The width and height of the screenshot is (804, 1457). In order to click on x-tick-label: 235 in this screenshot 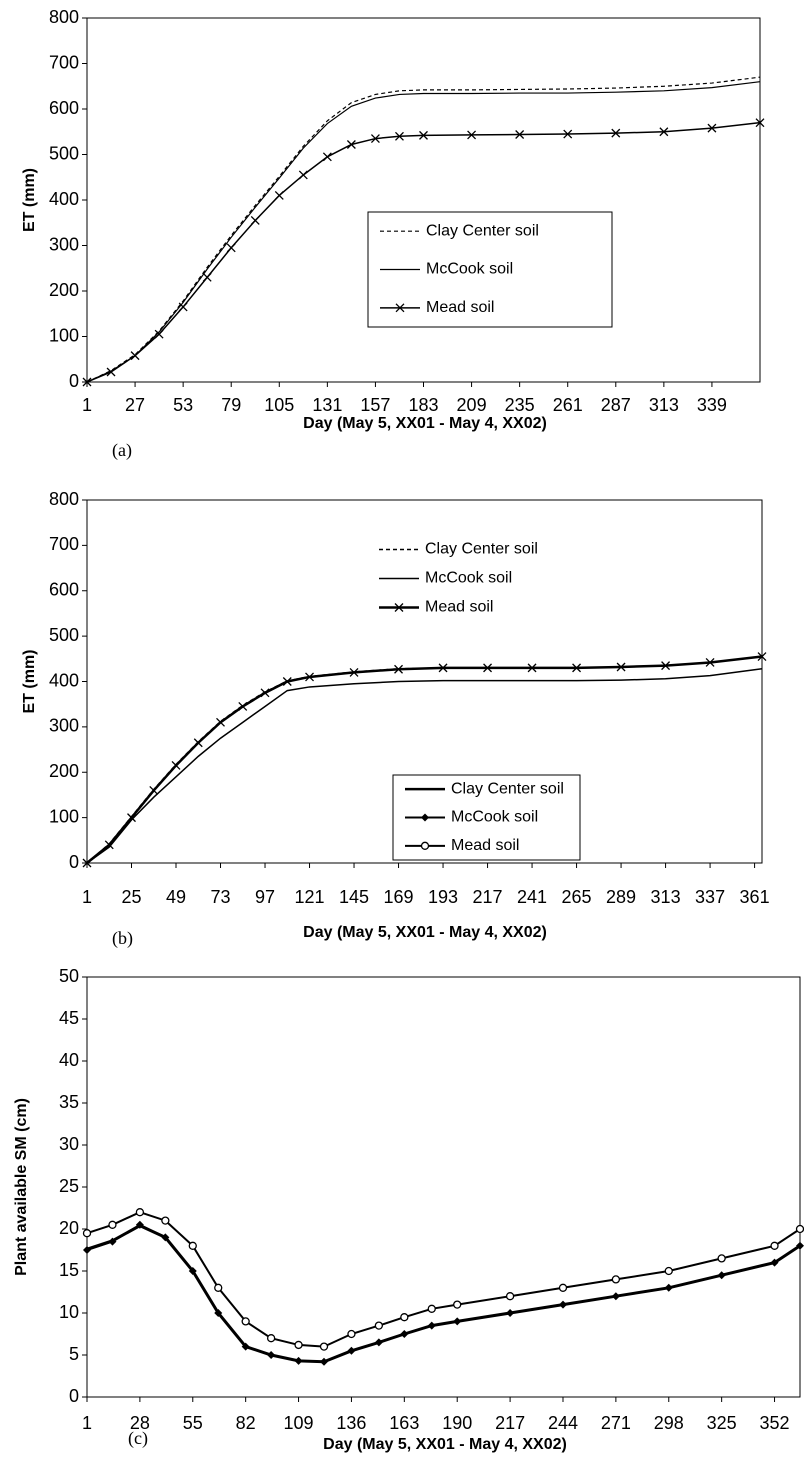, I will do `click(520, 405)`.